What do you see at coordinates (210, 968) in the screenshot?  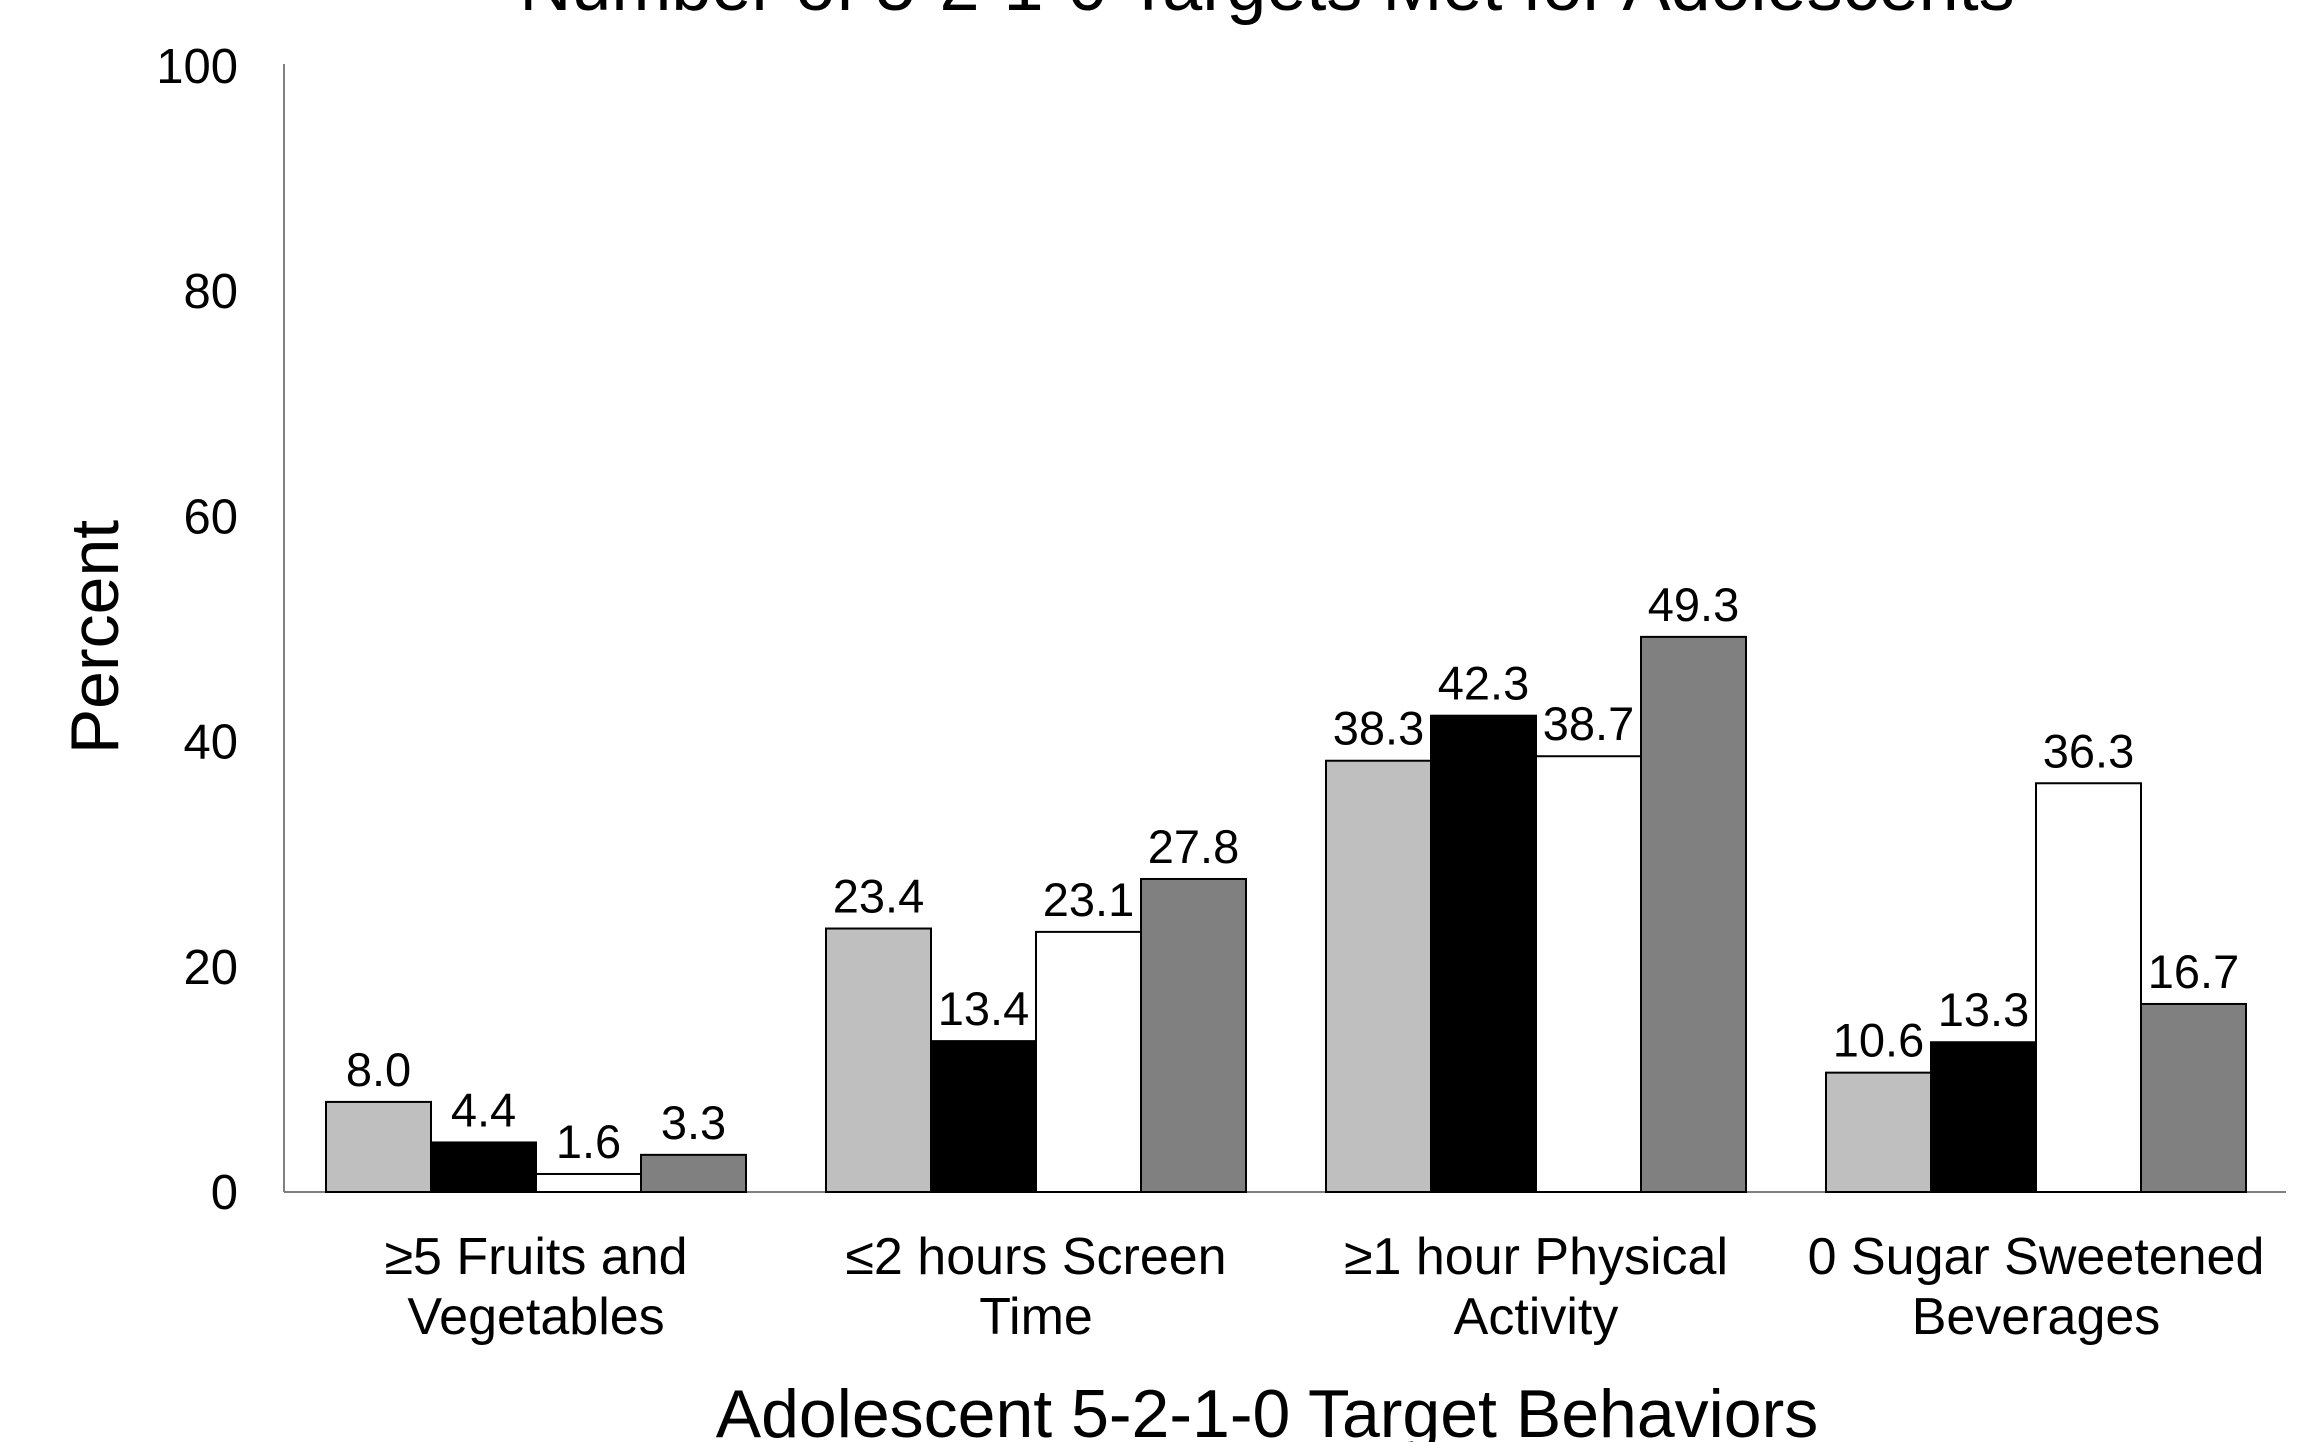 I see `y-tick-label: 20` at bounding box center [210, 968].